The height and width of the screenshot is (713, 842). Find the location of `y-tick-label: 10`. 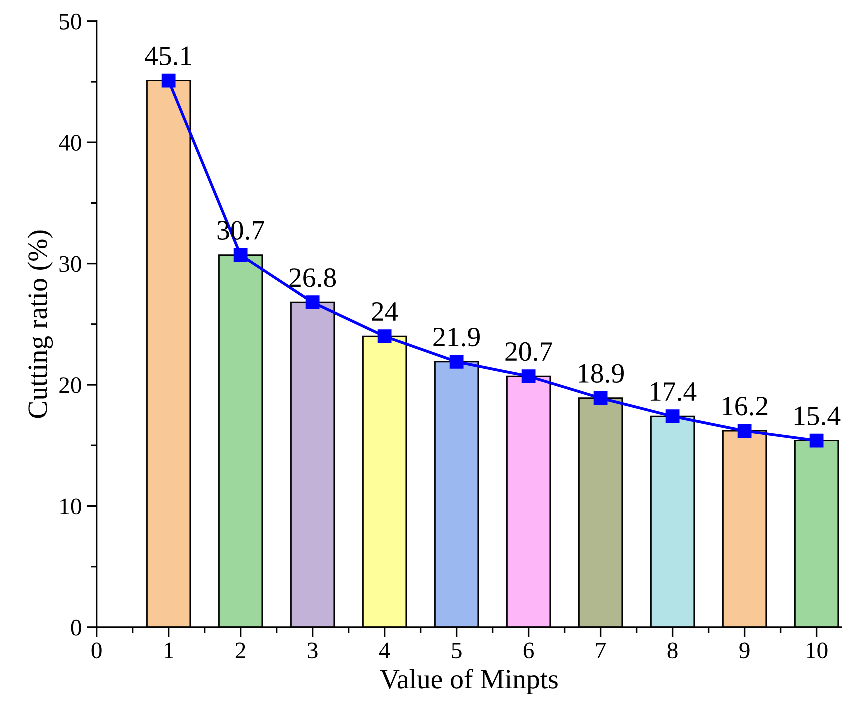

y-tick-label: 10 is located at coordinates (71, 506).